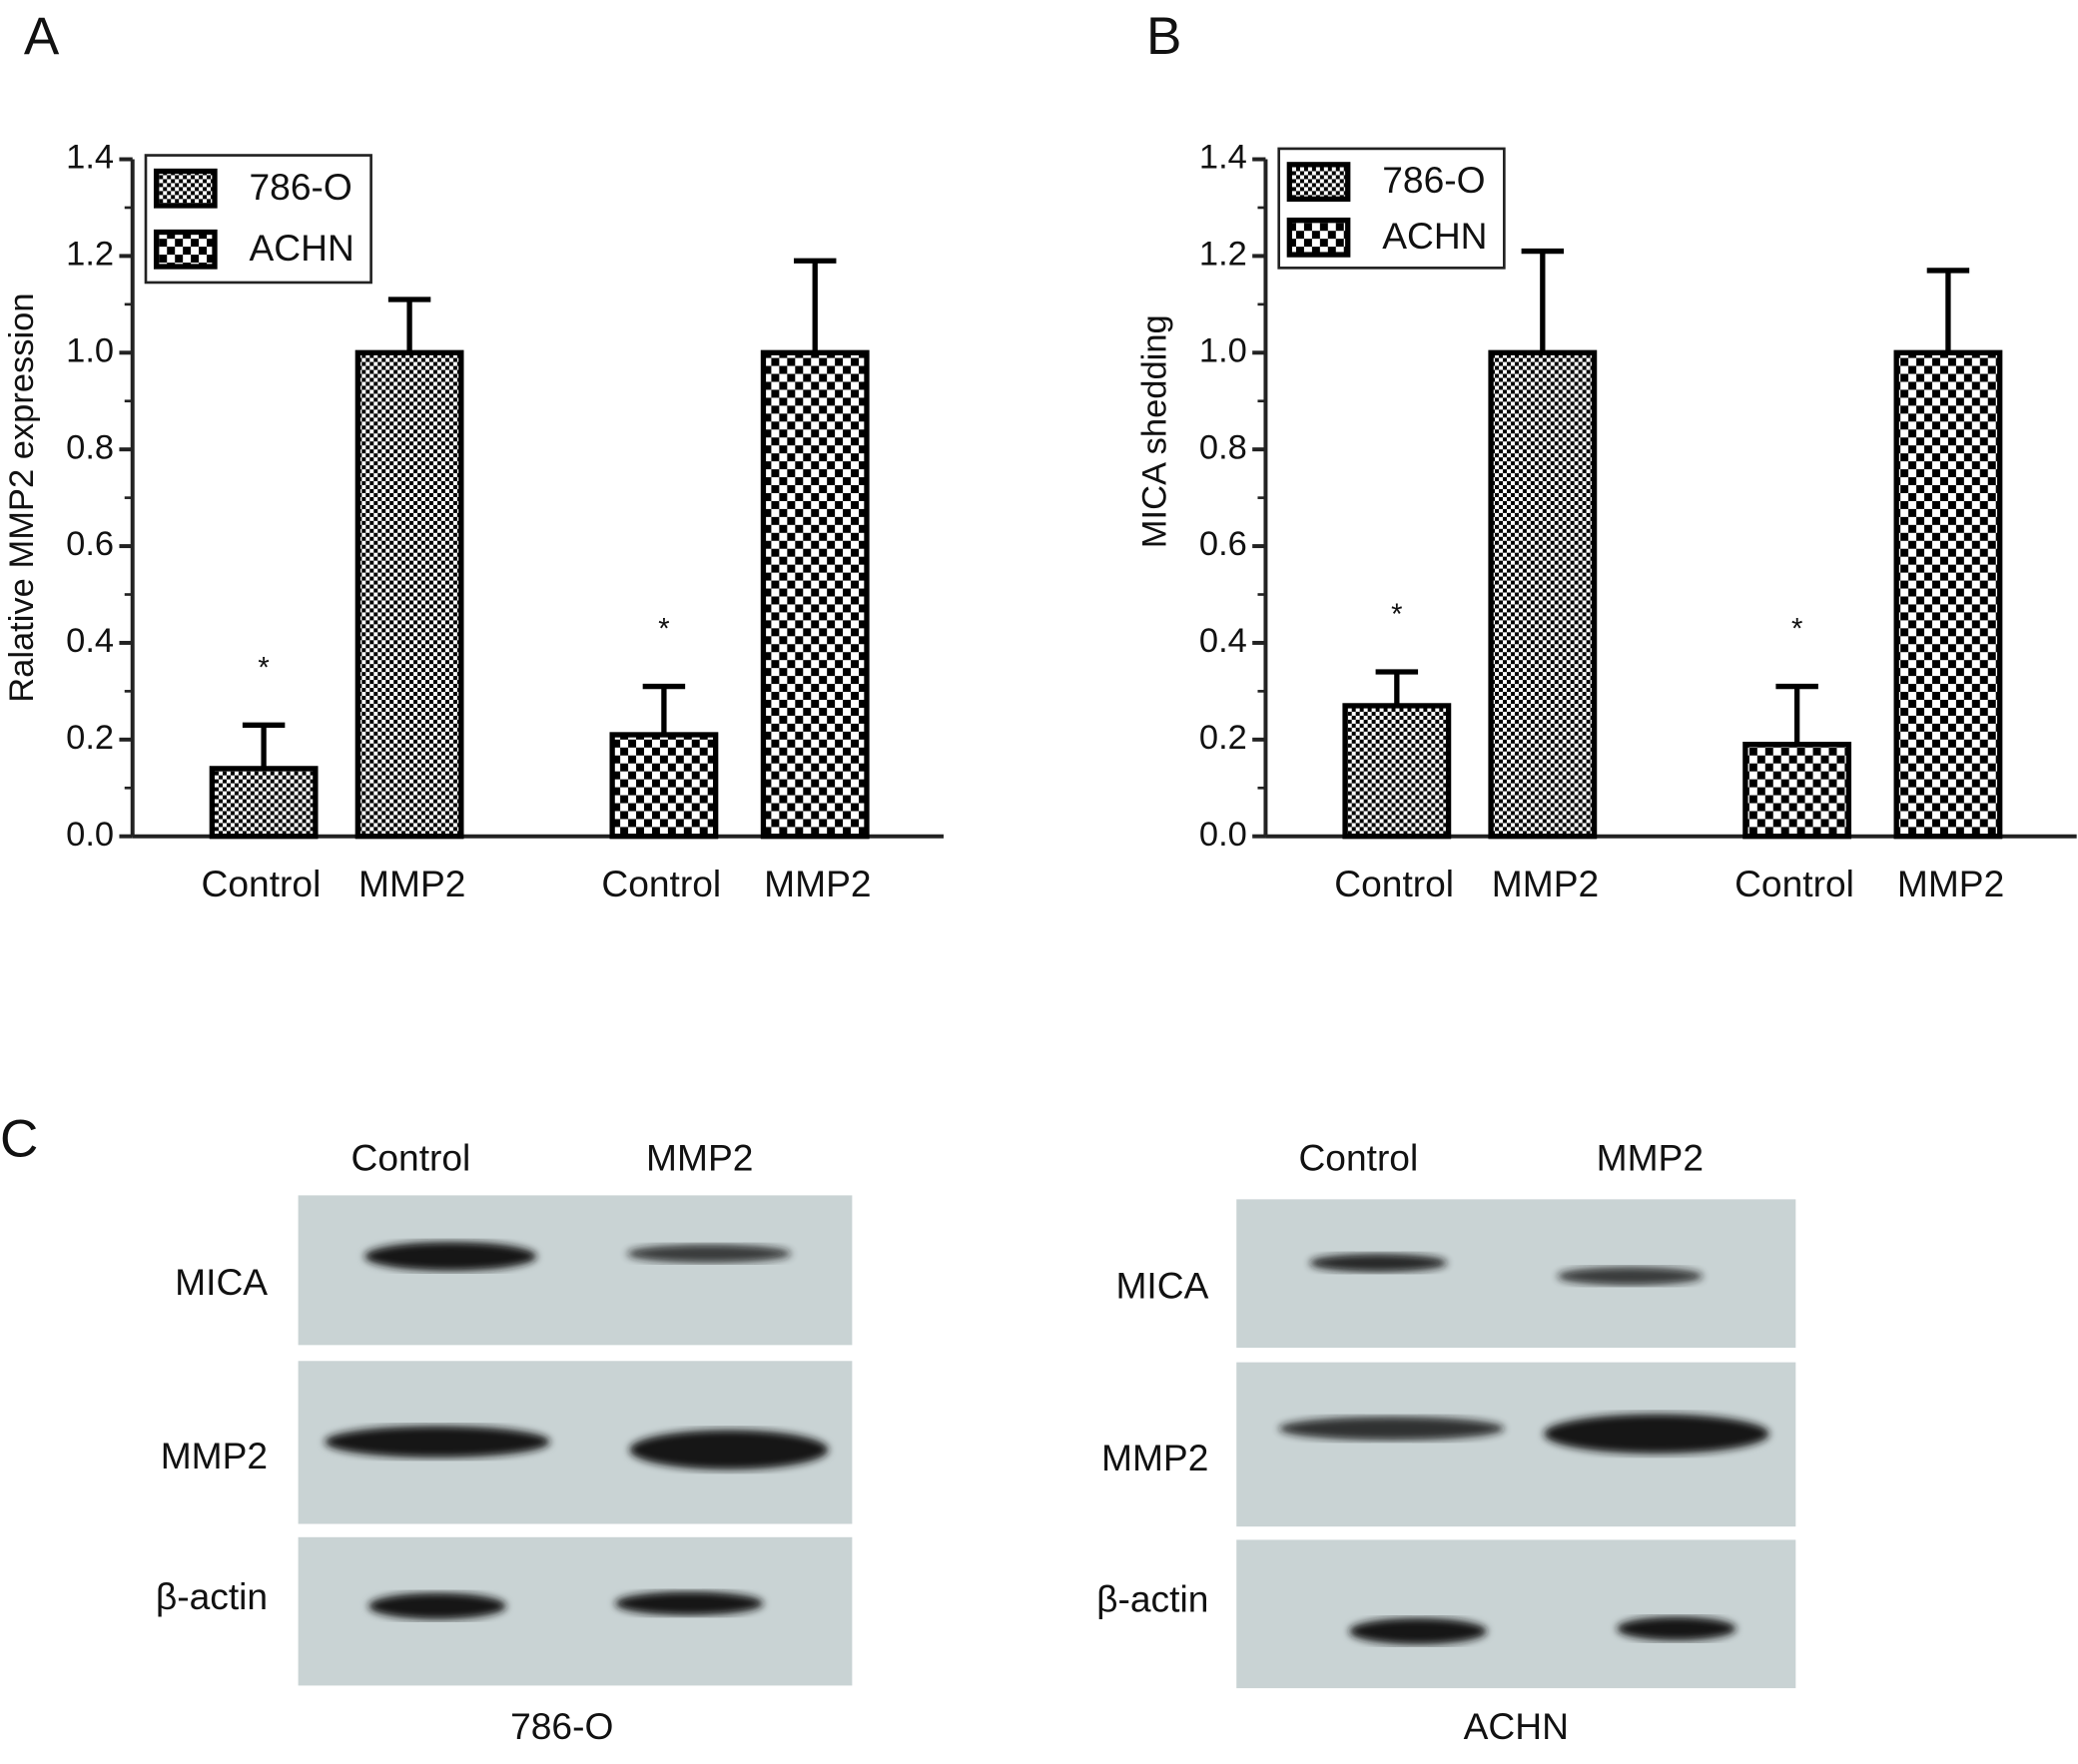  Describe the element at coordinates (1164, 36) in the screenshot. I see `panel-letter: B` at that location.